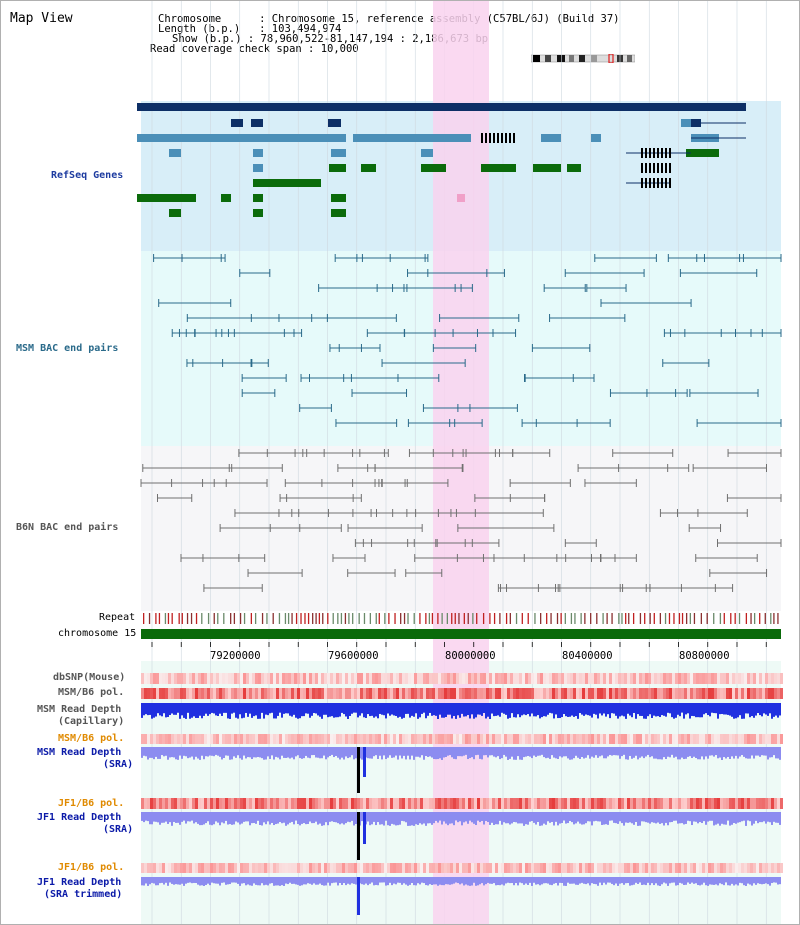 The width and height of the screenshot is (800, 925). What do you see at coordinates (583, 58) in the screenshot?
I see `chromosome-ideogram` at bounding box center [583, 58].